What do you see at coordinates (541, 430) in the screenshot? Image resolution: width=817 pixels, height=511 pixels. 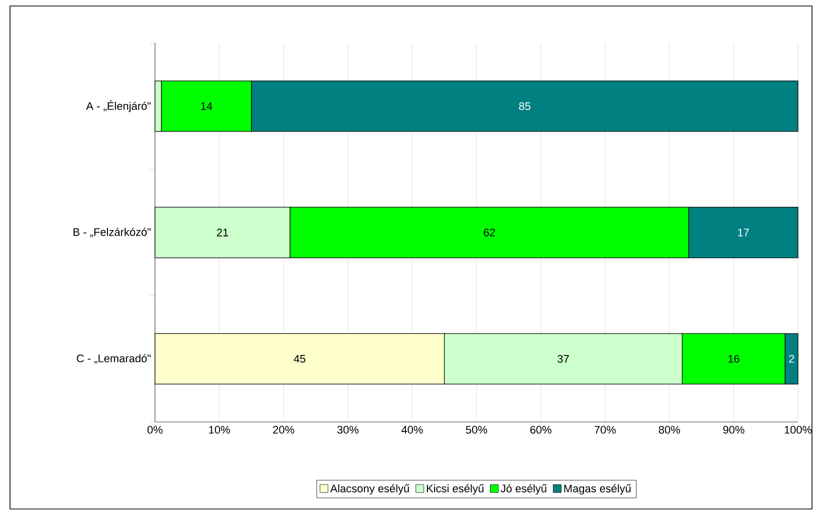 I see `x-tick-label: 60%` at bounding box center [541, 430].